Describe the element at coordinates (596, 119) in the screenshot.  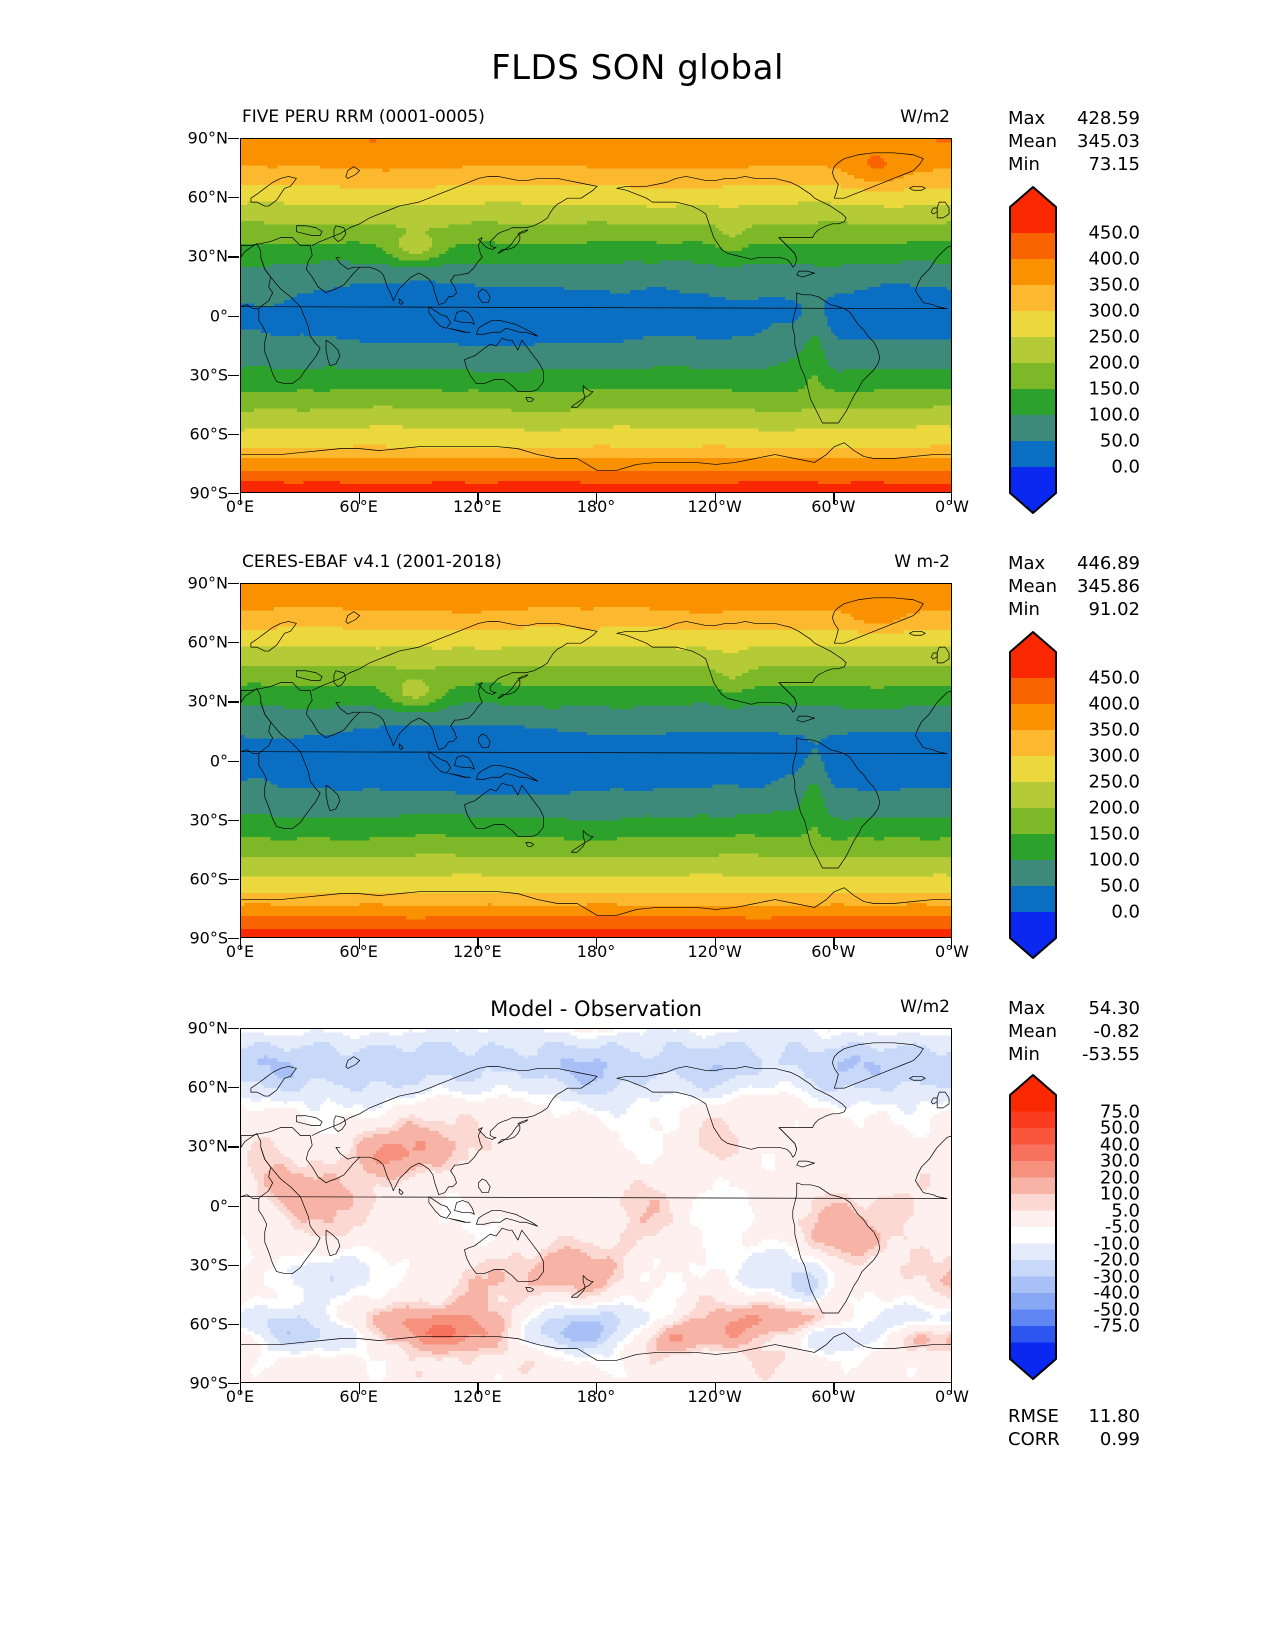
I see `panel-header: FIVE PERU RRM (0001-0005) W/m2` at that location.